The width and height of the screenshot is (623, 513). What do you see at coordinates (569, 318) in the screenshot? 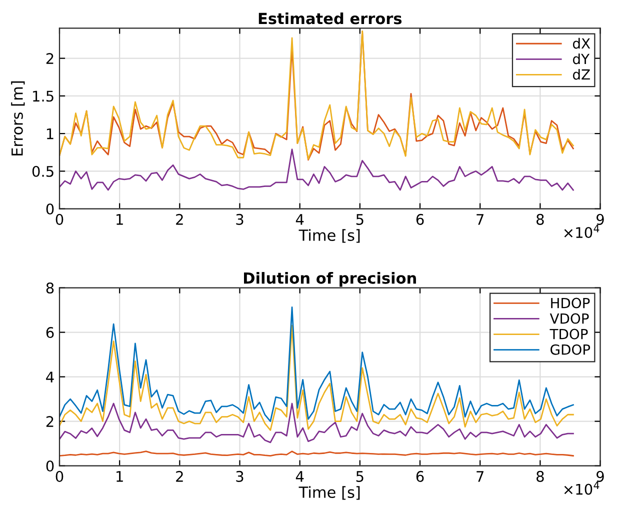
I see `legend-label: VDOP` at bounding box center [569, 318].